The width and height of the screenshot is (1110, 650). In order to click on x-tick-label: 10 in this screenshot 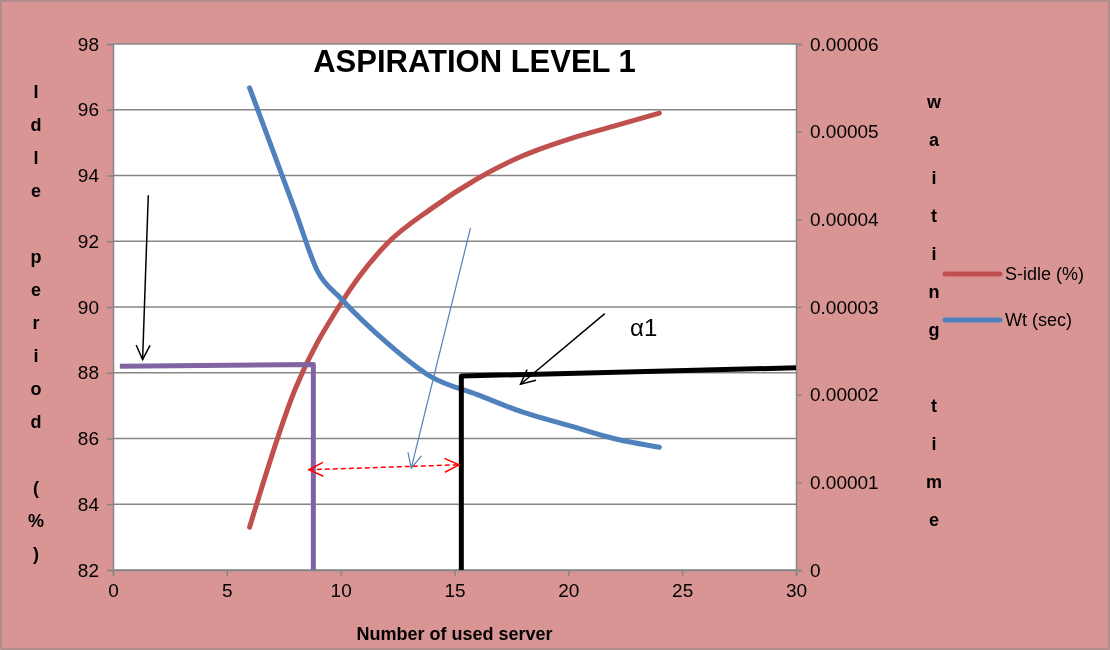, I will do `click(341, 591)`.